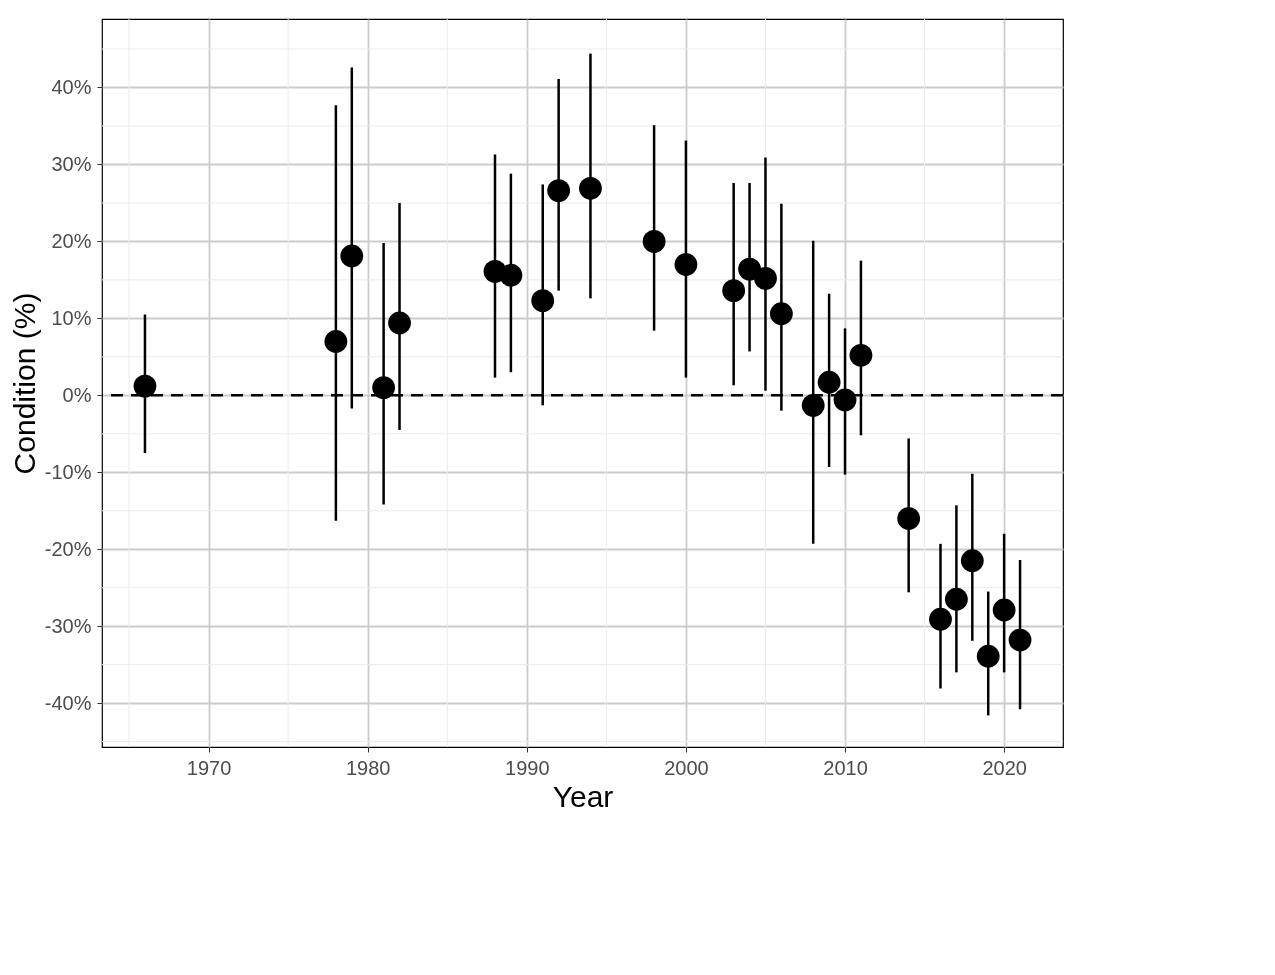  I want to click on x-tick-label: 1970, so click(209, 767).